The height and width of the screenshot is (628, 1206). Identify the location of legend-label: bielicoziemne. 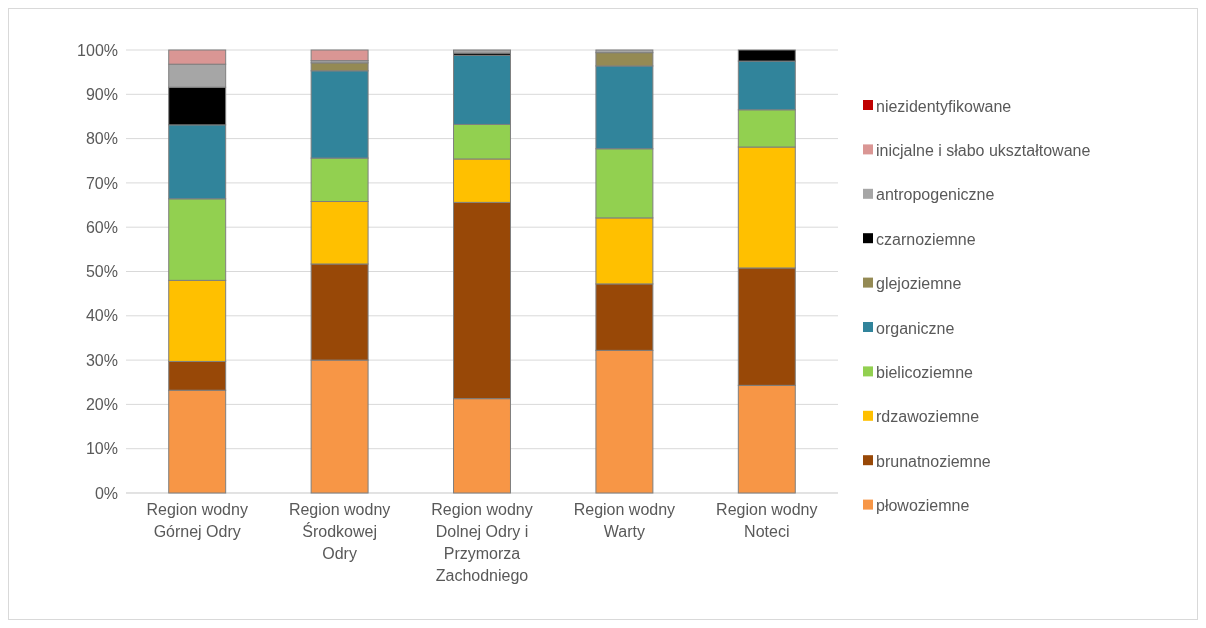
(925, 372).